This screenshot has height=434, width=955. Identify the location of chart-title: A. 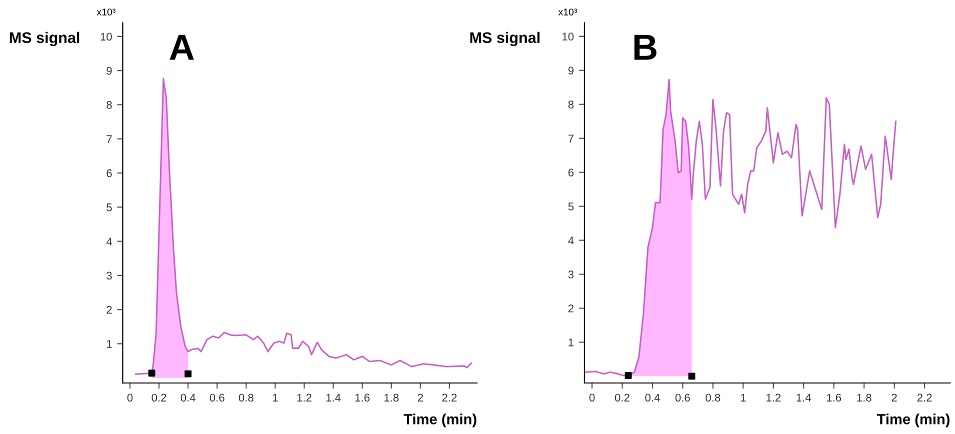
(182, 47).